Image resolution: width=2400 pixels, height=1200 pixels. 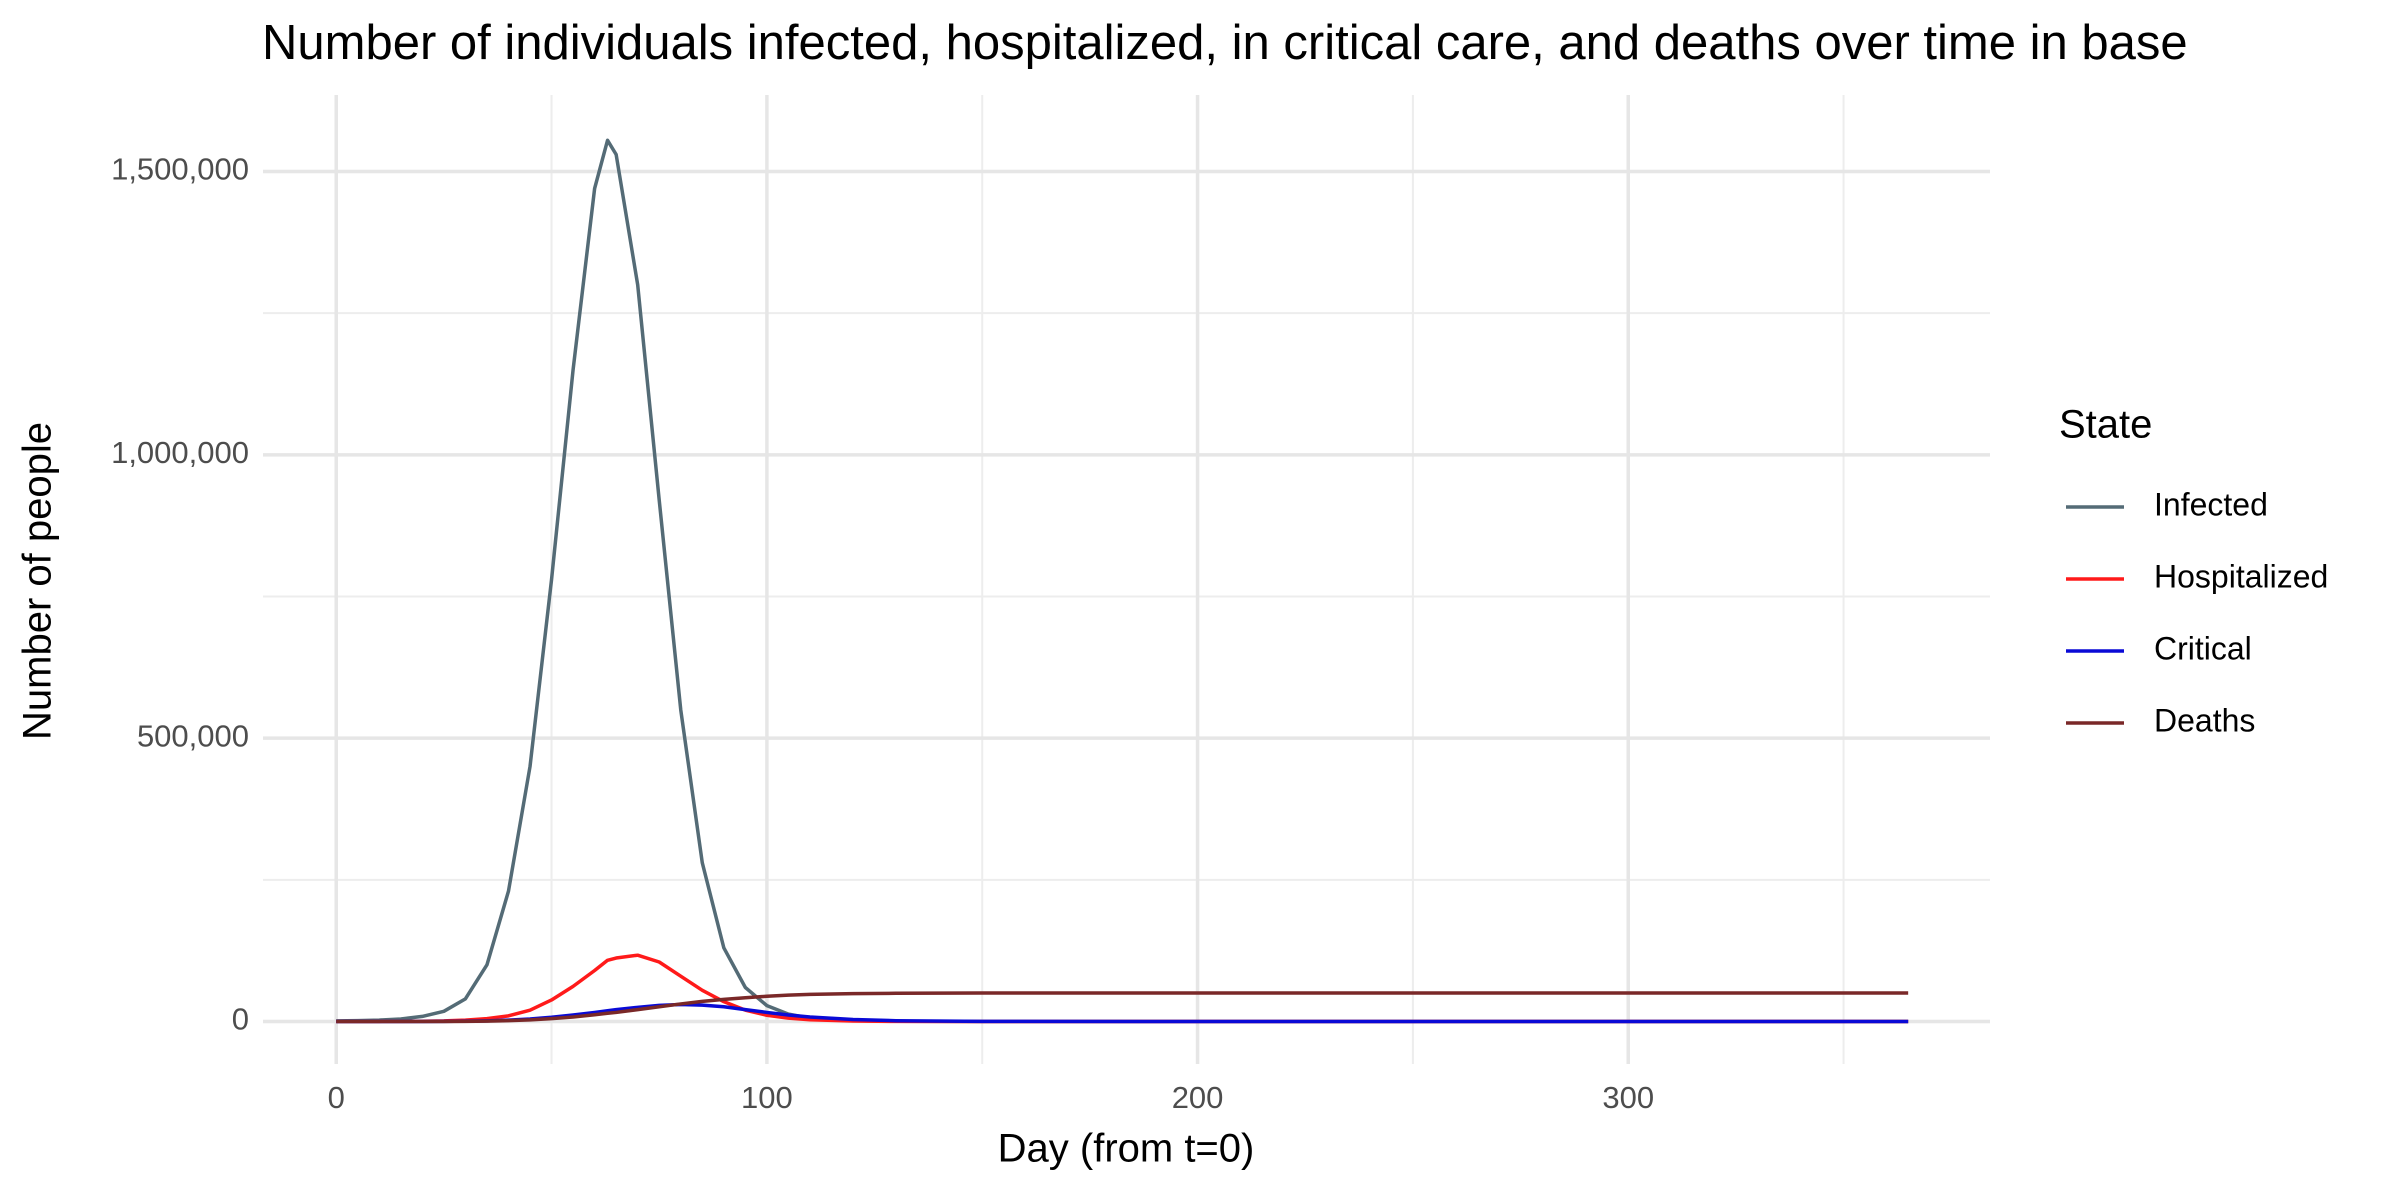 What do you see at coordinates (1628, 1097) in the screenshot?
I see `x-tick-label: 300` at bounding box center [1628, 1097].